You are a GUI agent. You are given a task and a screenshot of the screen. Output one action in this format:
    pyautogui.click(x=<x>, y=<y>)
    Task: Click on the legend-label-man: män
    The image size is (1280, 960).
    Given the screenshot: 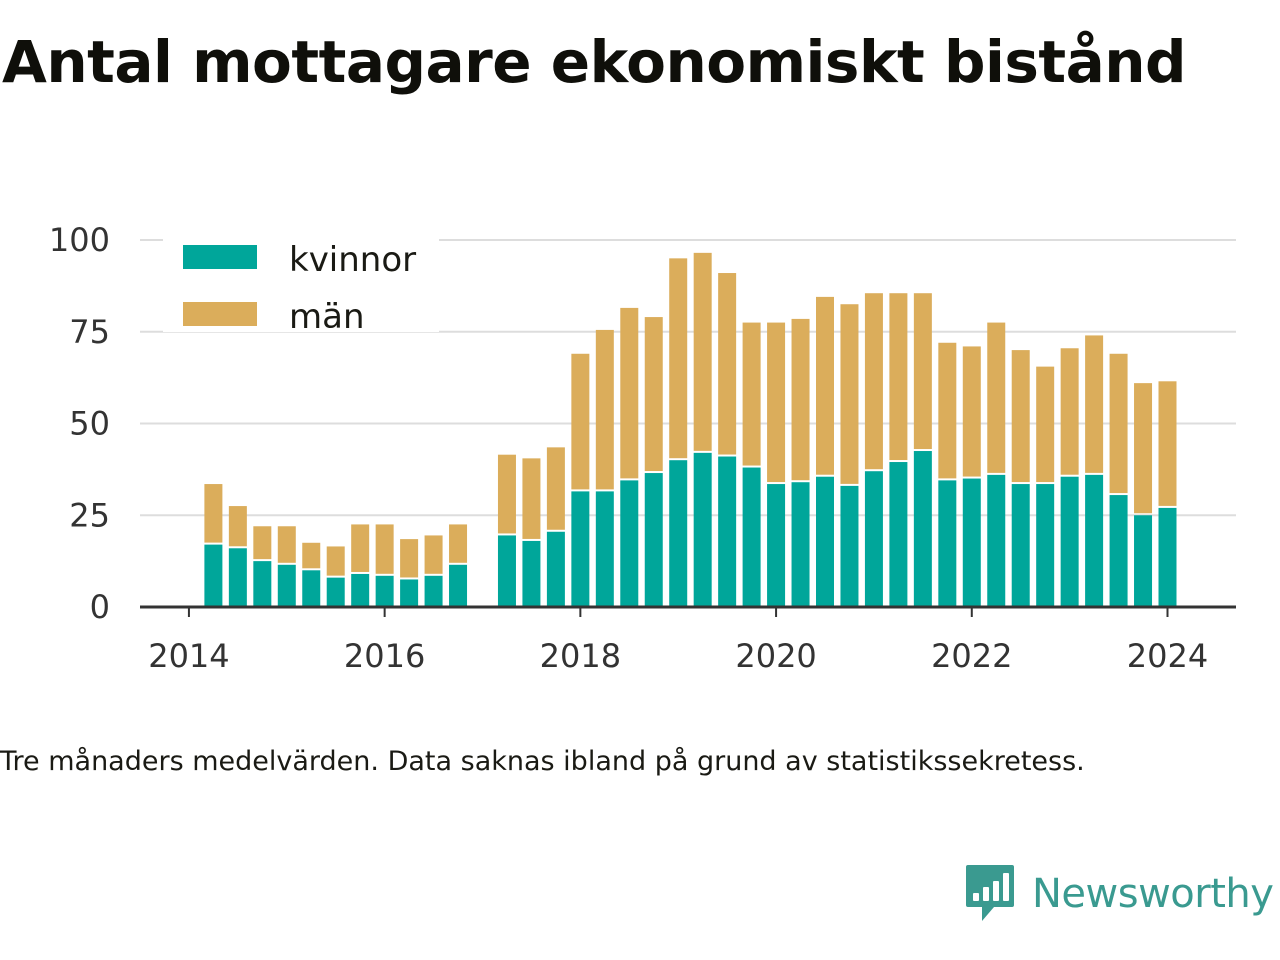 What is the action you would take?
    pyautogui.click(x=327, y=317)
    